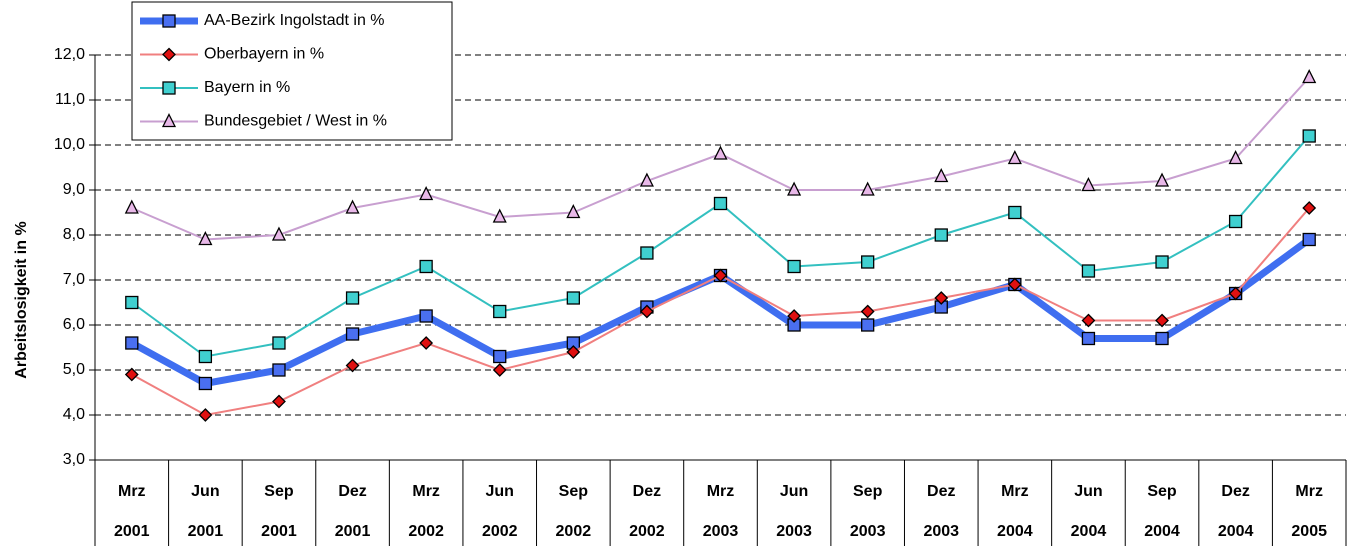 The image size is (1355, 546). Describe the element at coordinates (69, 54) in the screenshot. I see `y-tick-label: 12,0` at that location.